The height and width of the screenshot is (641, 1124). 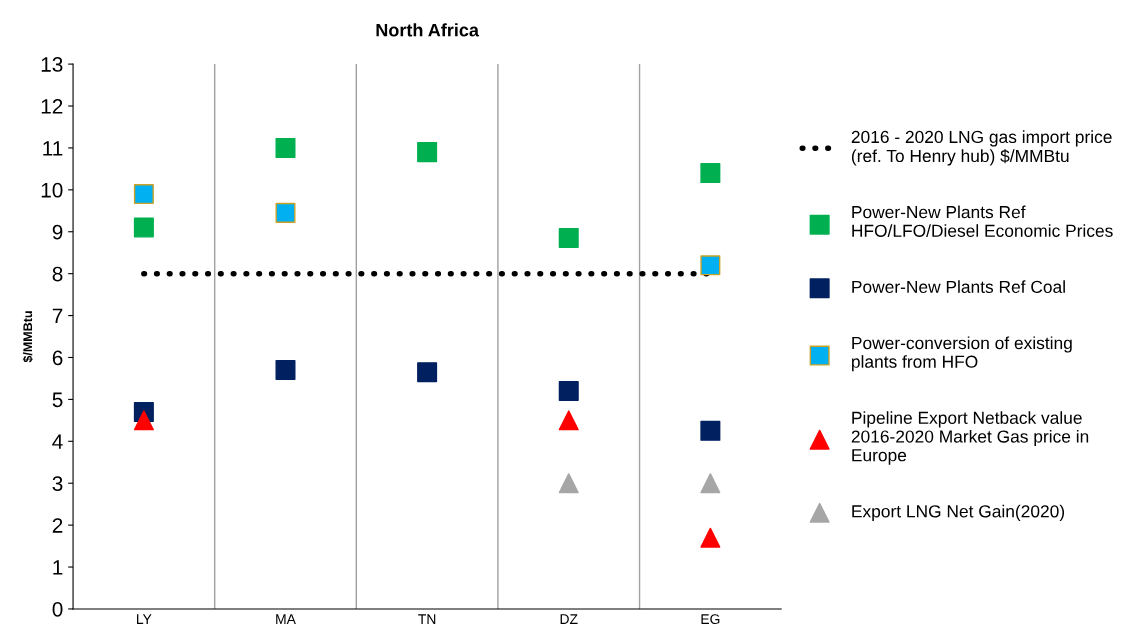 What do you see at coordinates (52, 190) in the screenshot?
I see `y-tick-label: 10` at bounding box center [52, 190].